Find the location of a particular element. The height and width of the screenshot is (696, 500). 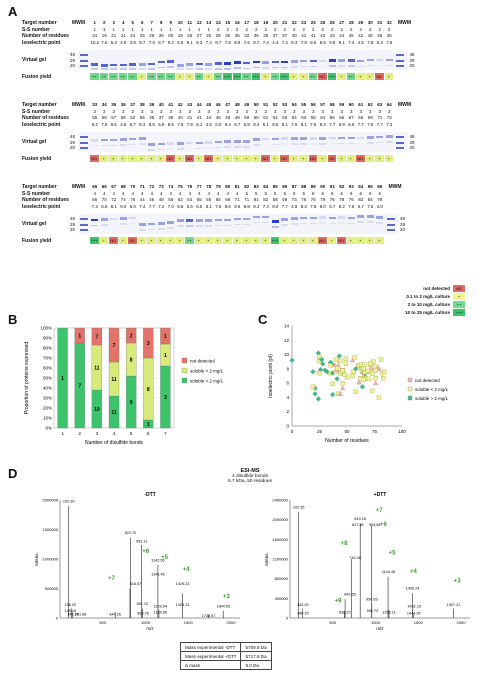

bar-segment is located at coordinates (131, 335).